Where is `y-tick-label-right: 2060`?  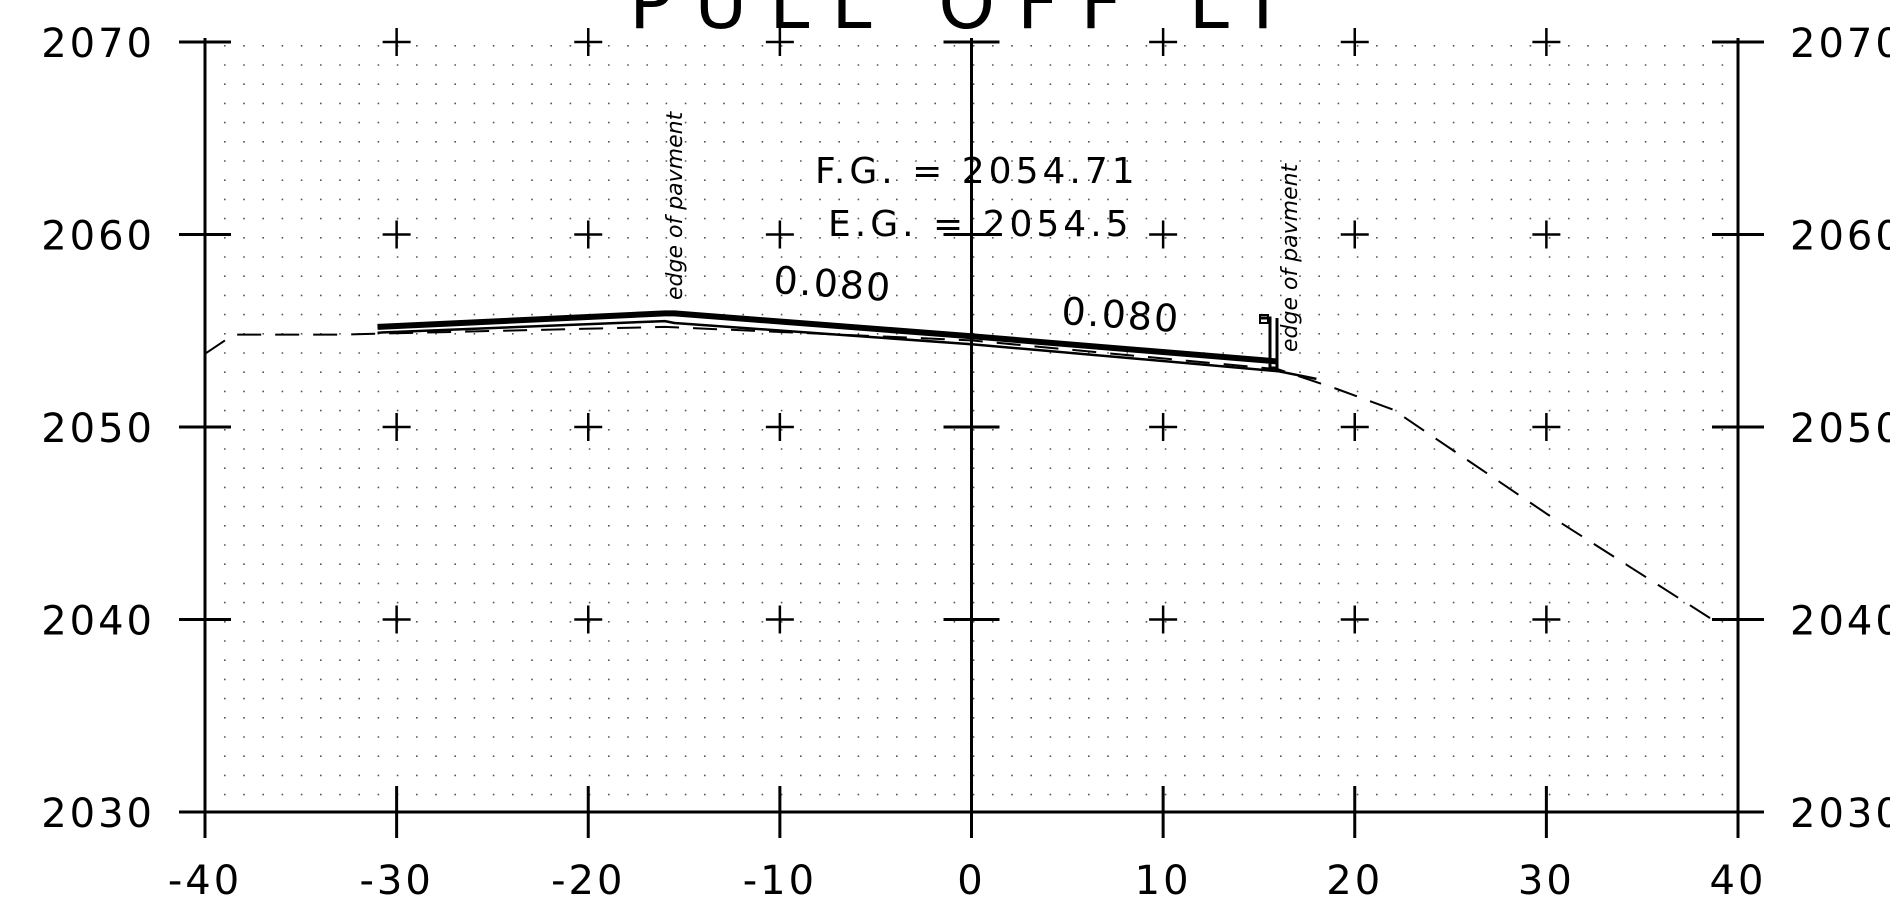
y-tick-label-right: 2060 is located at coordinates (1840, 237).